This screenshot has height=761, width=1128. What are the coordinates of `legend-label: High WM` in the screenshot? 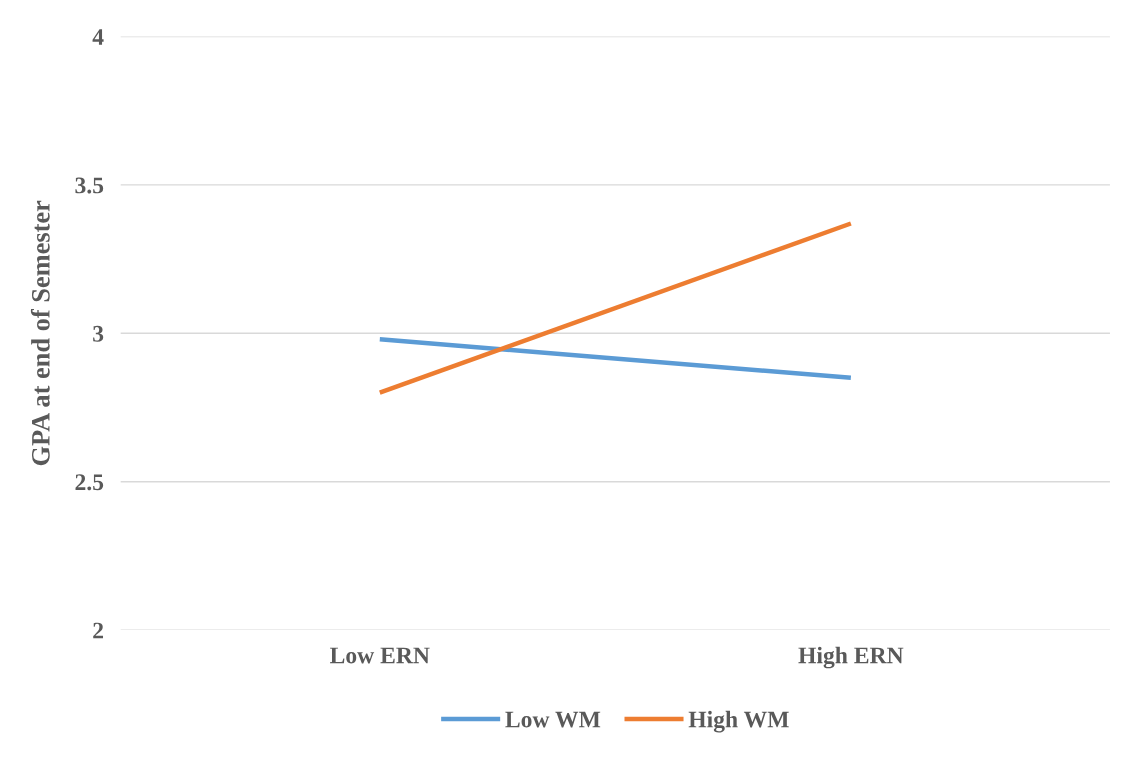 It's located at (738, 721).